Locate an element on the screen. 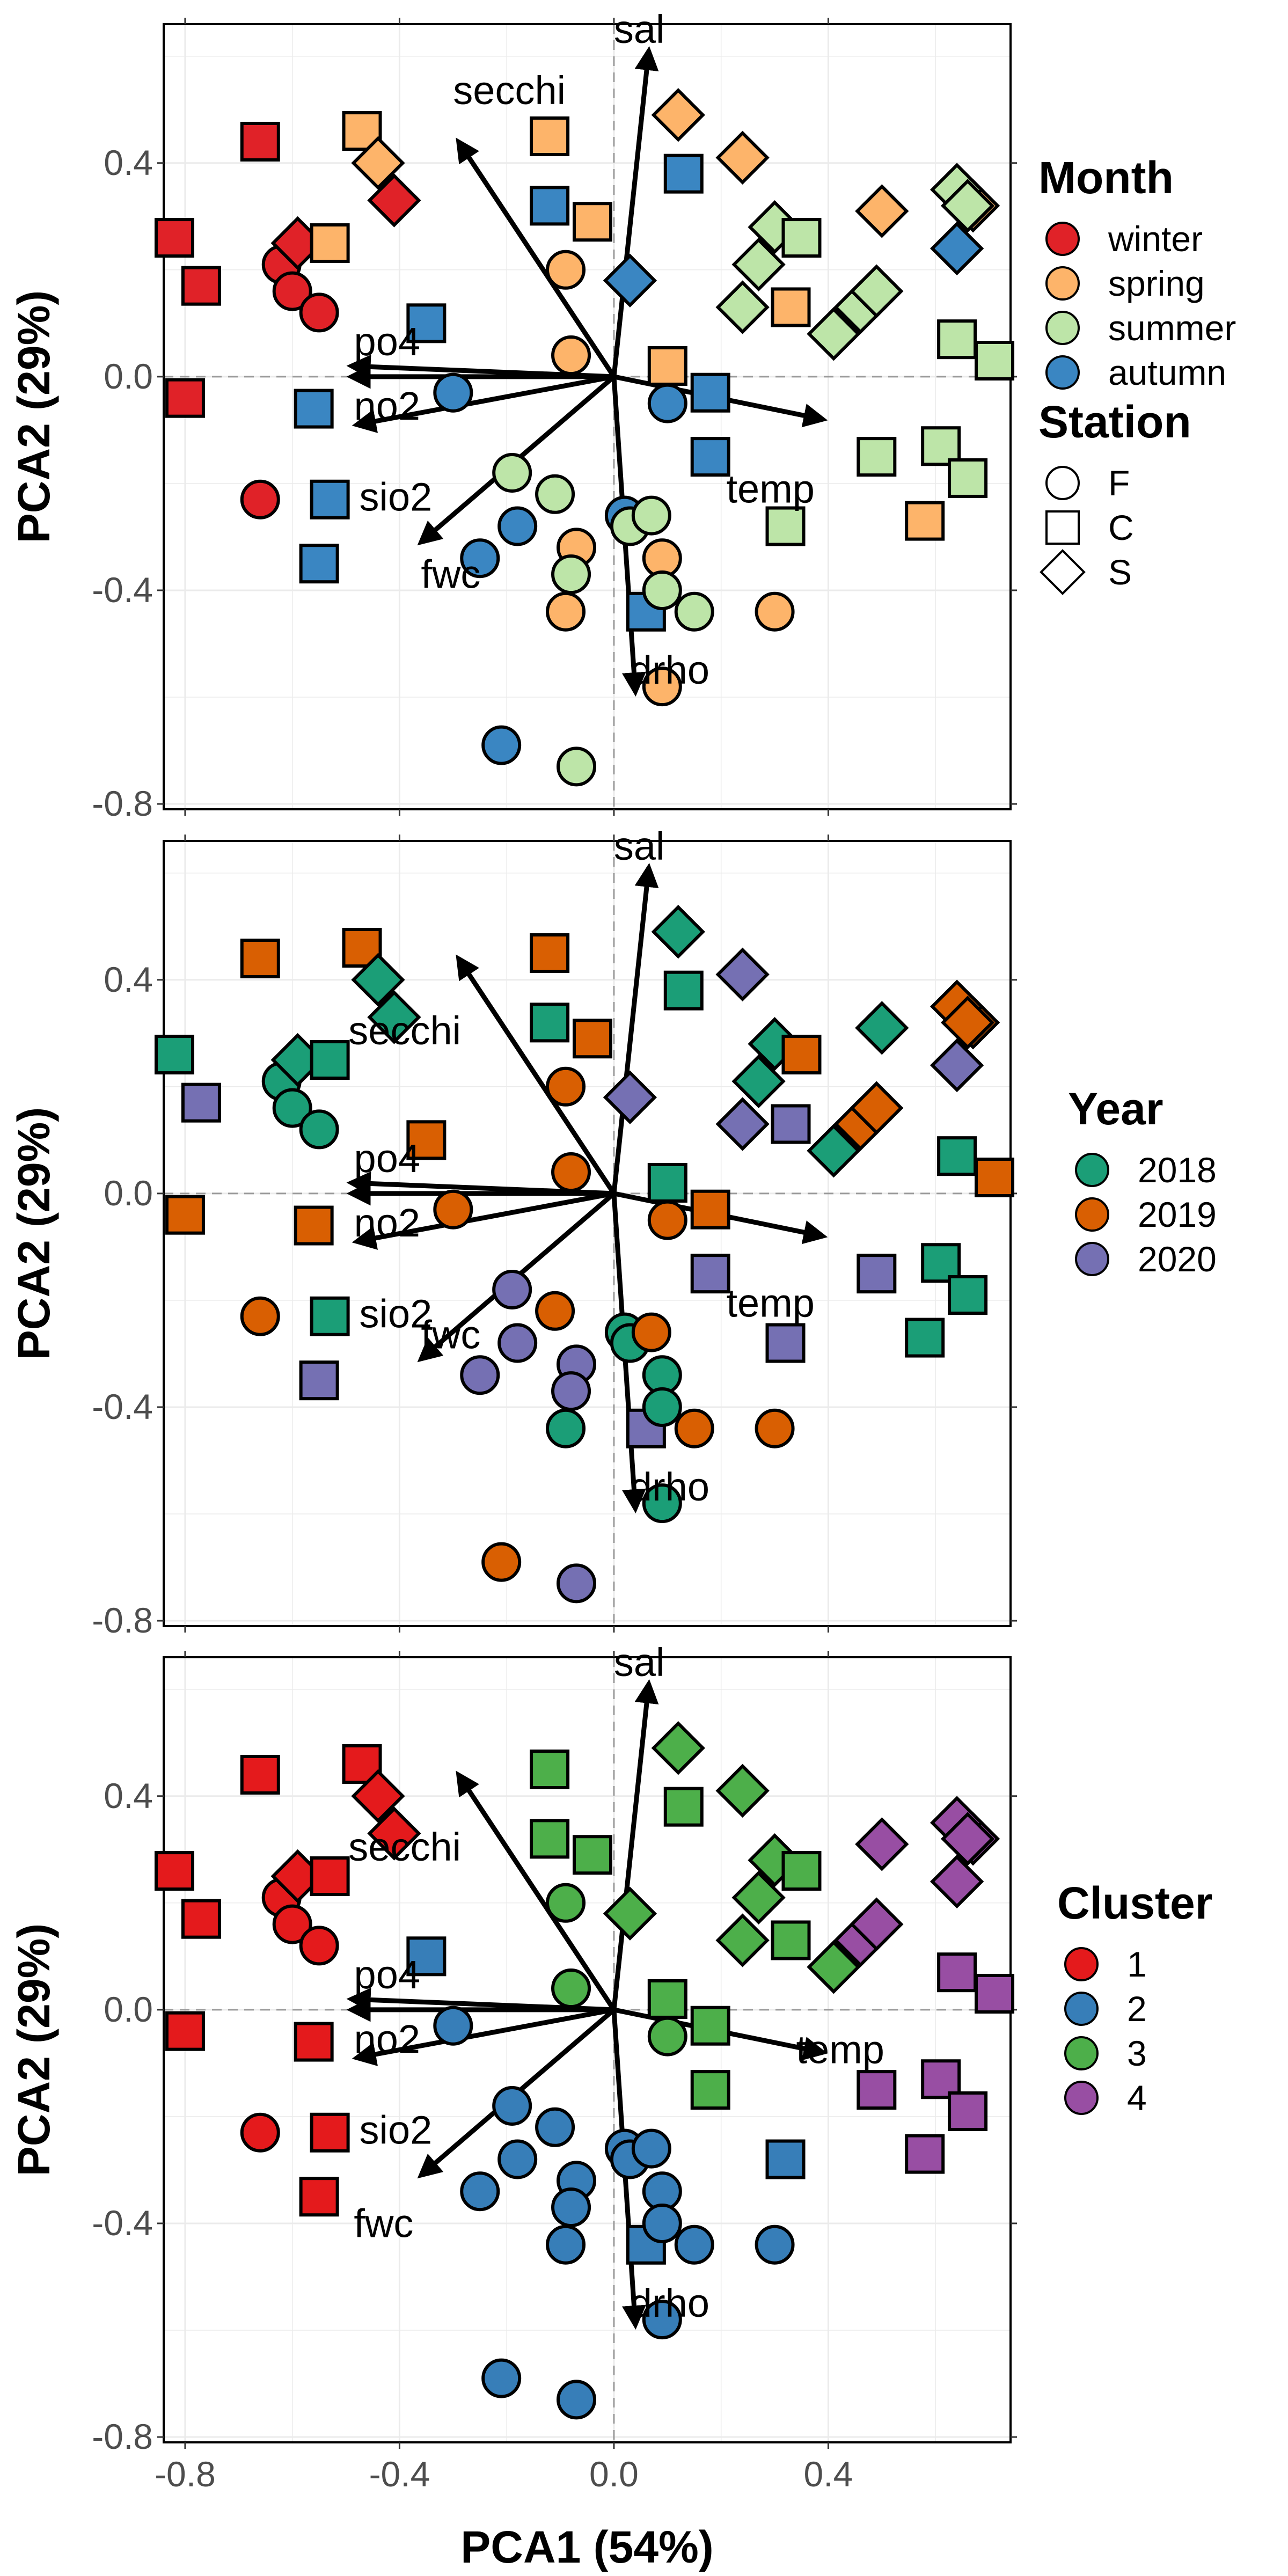 The image size is (1288, 2576). loading-label-sio2: sio2 is located at coordinates (396, 2129).